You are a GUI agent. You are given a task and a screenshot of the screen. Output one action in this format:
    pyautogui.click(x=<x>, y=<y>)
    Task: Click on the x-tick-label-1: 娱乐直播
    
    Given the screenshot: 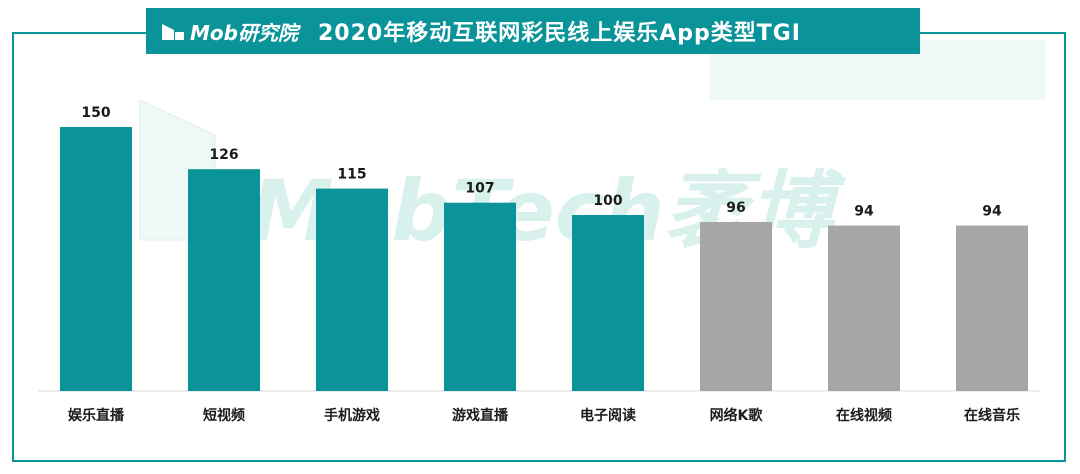 What is the action you would take?
    pyautogui.click(x=96, y=415)
    